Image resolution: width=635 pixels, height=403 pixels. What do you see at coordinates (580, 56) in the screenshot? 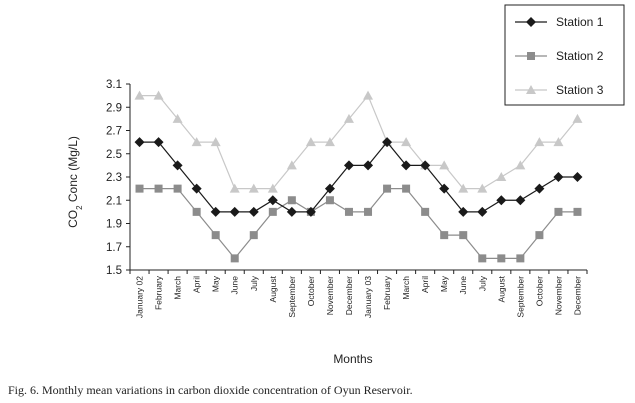
I see `legend-label: Station 2` at bounding box center [580, 56].